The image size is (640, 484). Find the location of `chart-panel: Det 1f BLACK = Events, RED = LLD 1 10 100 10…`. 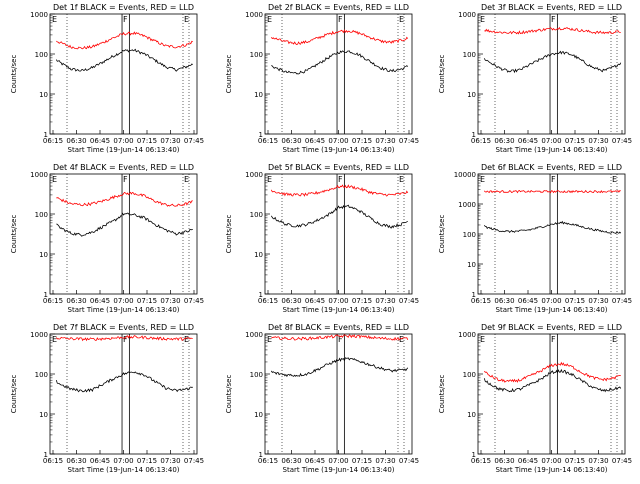

chart-panel: Det 1f BLACK = Events, RED = LLD 1 10 100 10… is located at coordinates (107, 78).